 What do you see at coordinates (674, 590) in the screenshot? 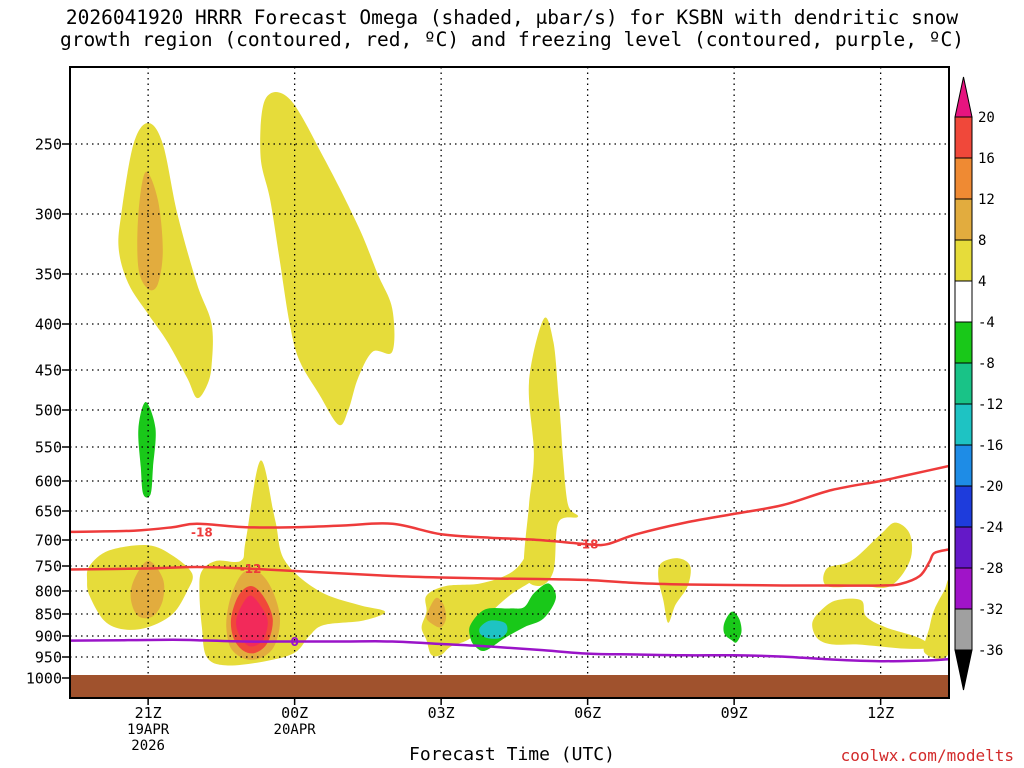
I see `region-08z` at bounding box center [674, 590].